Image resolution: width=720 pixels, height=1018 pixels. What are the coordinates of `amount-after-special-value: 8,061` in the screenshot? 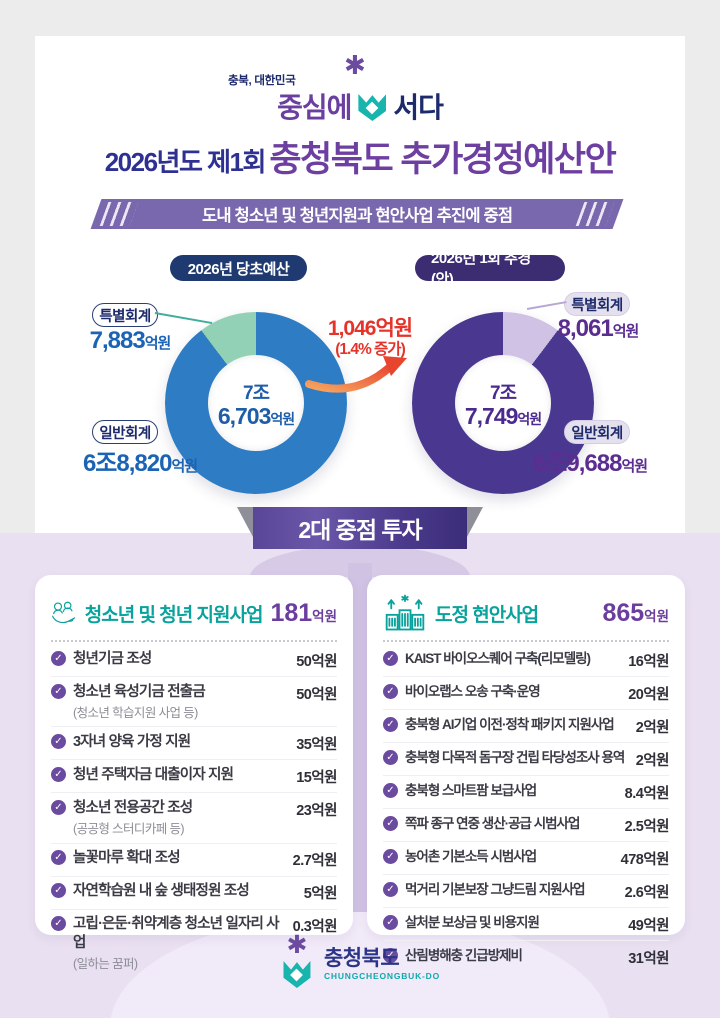 It's located at (585, 328).